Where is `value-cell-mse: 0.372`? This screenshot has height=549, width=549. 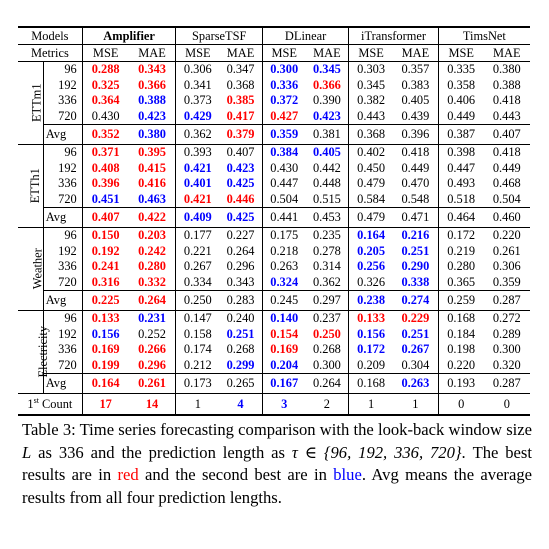 value-cell-mse: 0.372 is located at coordinates (284, 100).